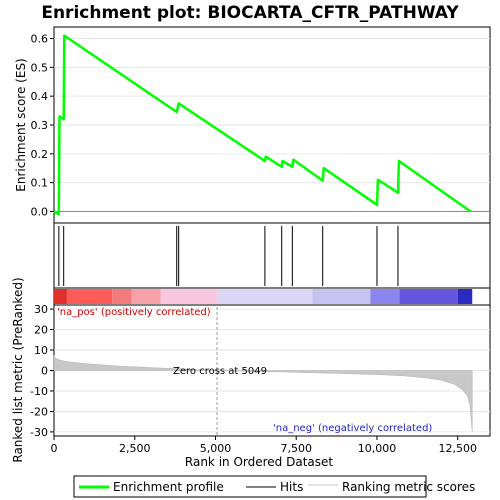  Describe the element at coordinates (40, 67) in the screenshot. I see `es-y-tick-label: 0.5` at that location.